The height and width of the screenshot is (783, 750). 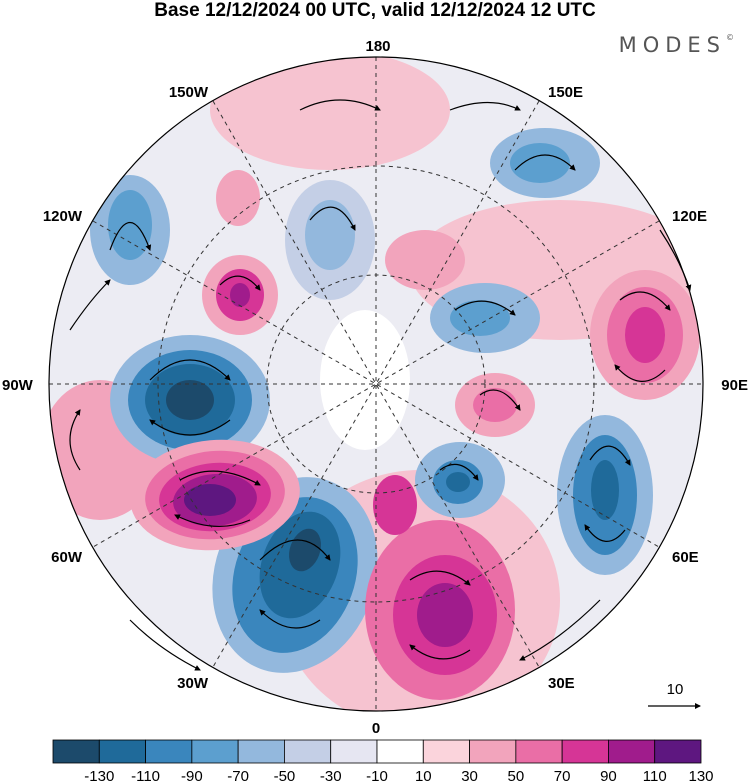 What do you see at coordinates (734, 385) in the screenshot?
I see `lon-label-90e: 90E` at bounding box center [734, 385].